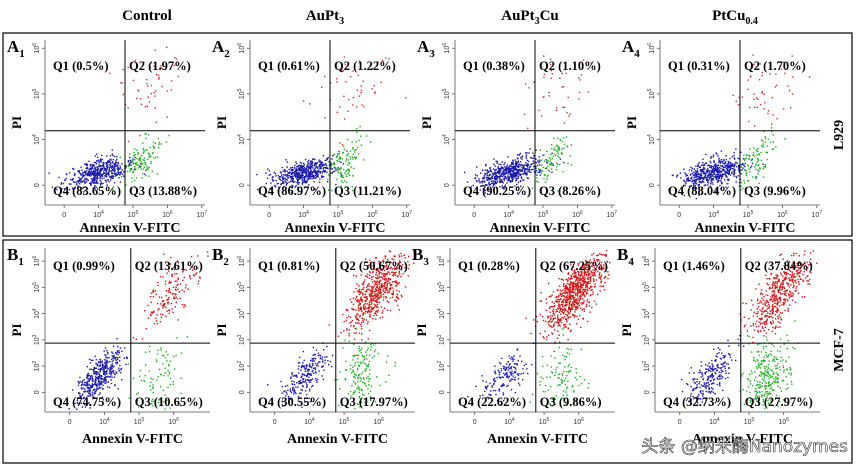 Image resolution: width=856 pixels, height=469 pixels. I want to click on panel-label: A1, so click(16, 48).